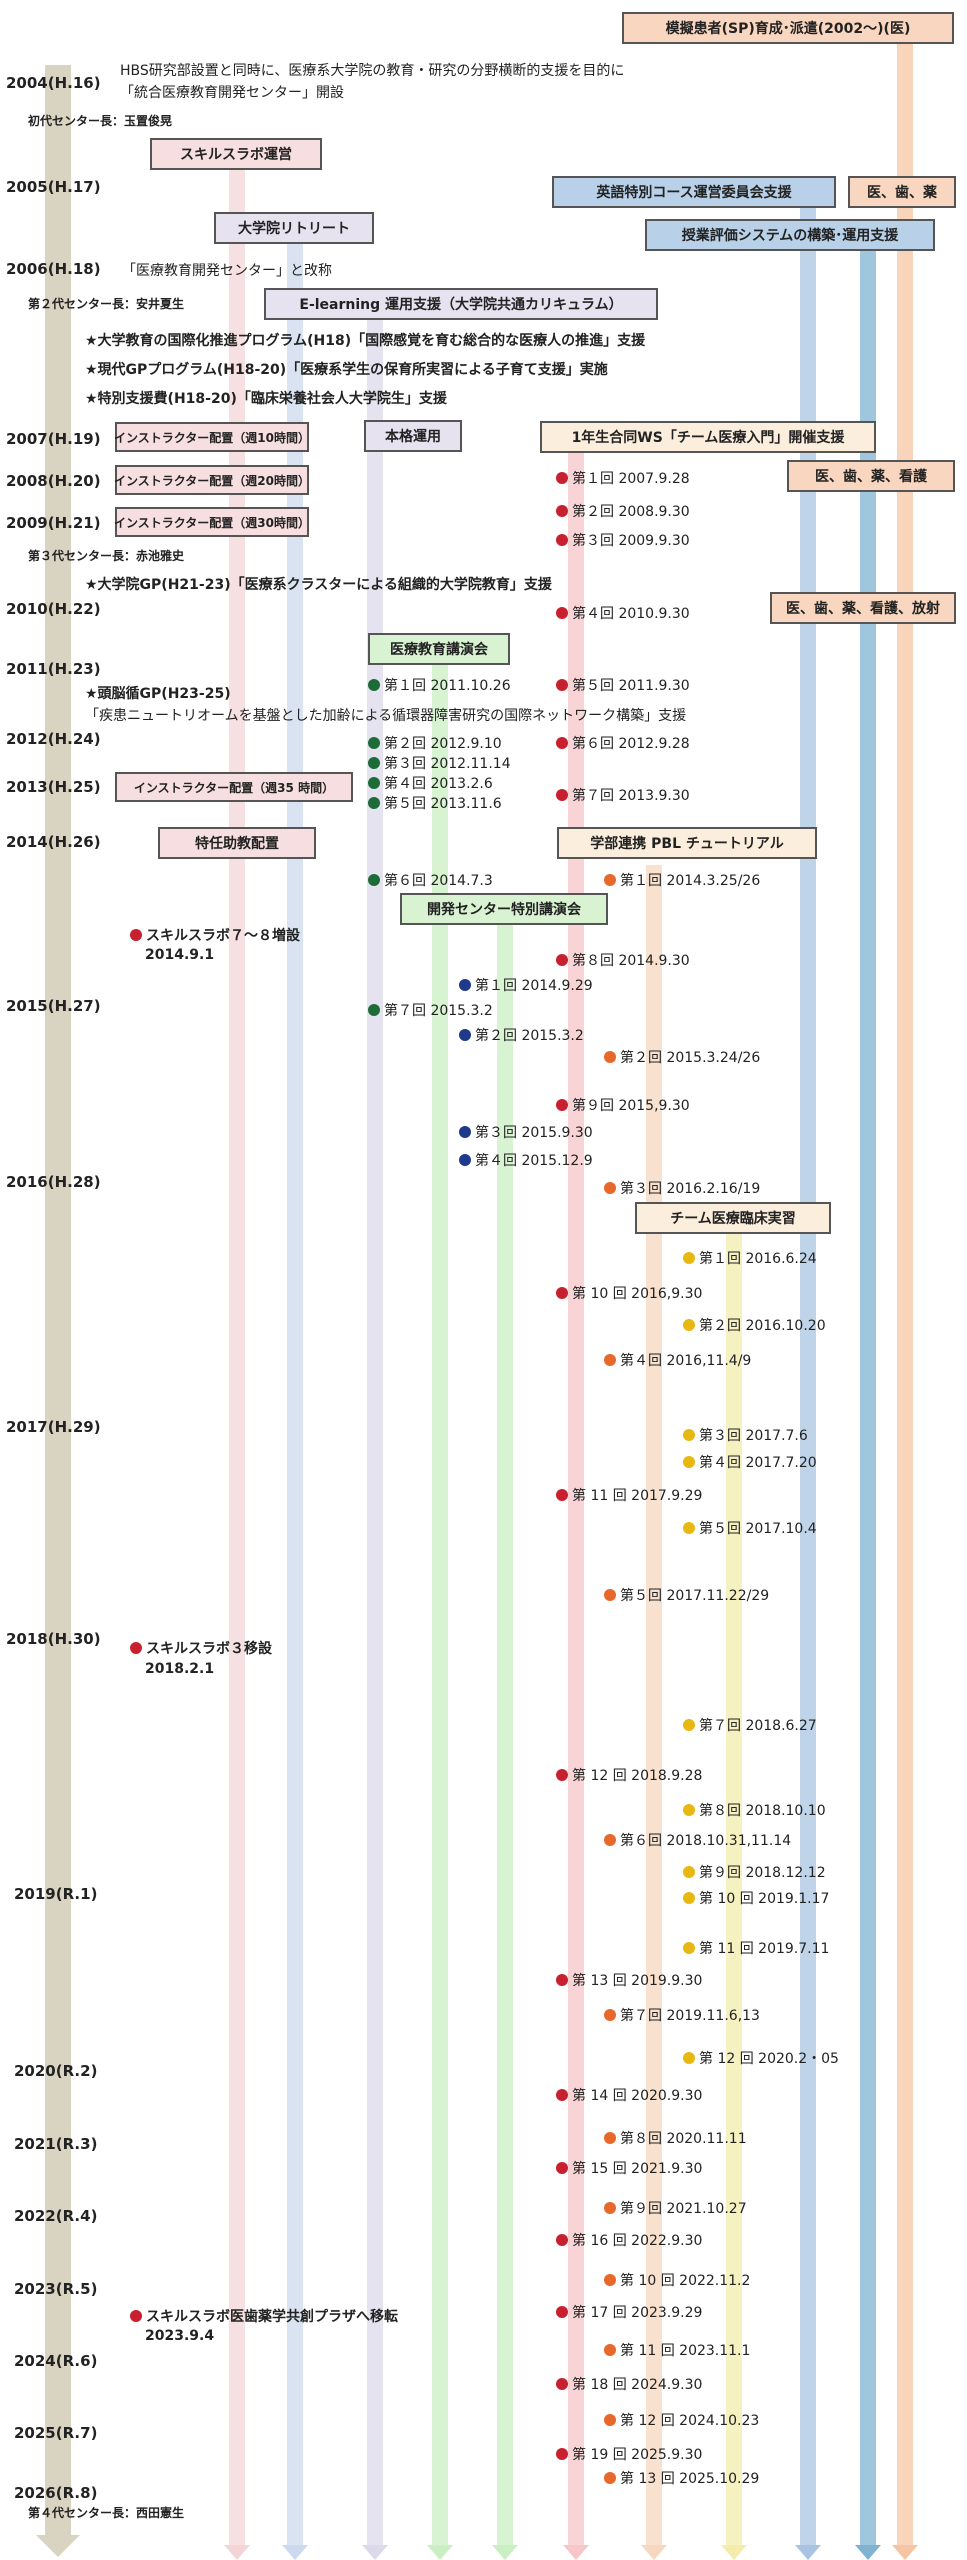 This screenshot has height=2560, width=967. What do you see at coordinates (750, 1462) in the screenshot?
I see `event-yellow-item: 第４回 2017.7.20` at bounding box center [750, 1462].